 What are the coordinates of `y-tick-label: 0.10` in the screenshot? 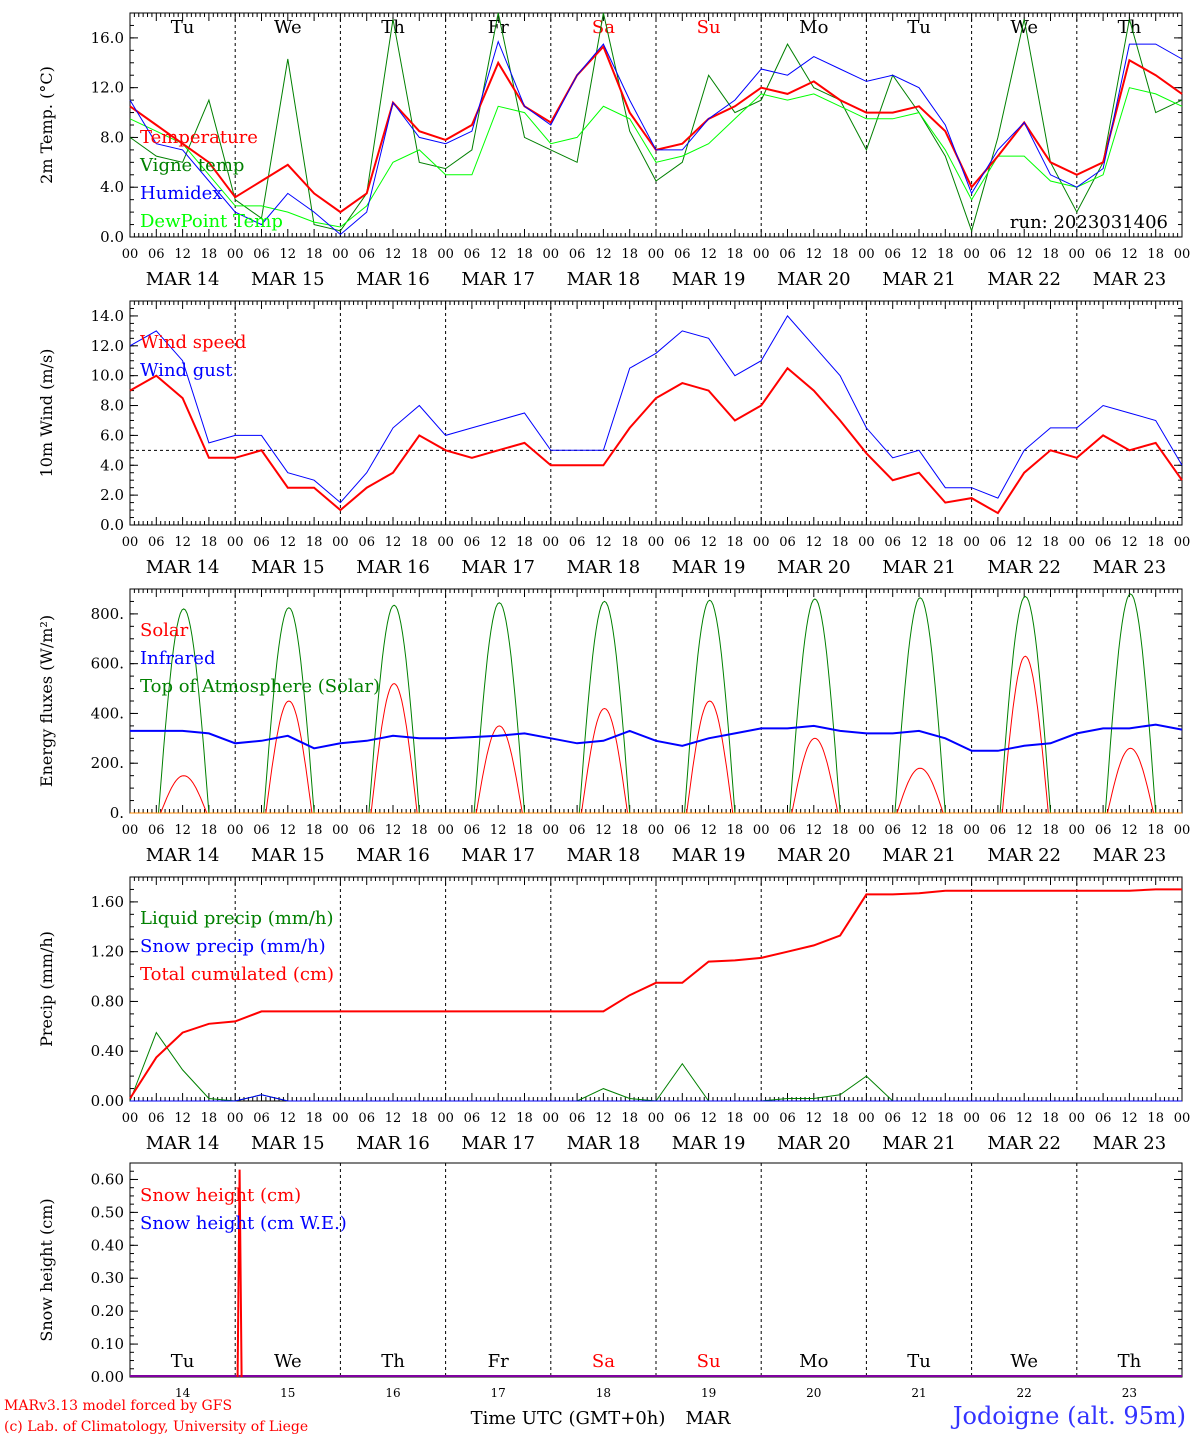 It's located at (107, 1344).